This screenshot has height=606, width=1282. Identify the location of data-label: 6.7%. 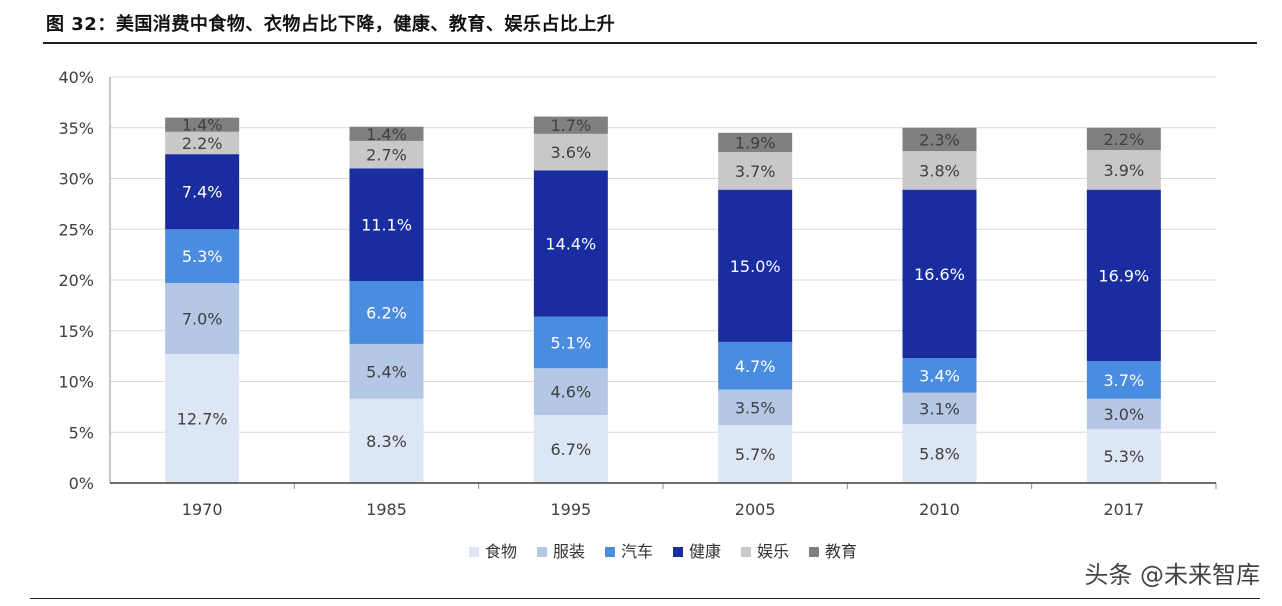
(571, 449).